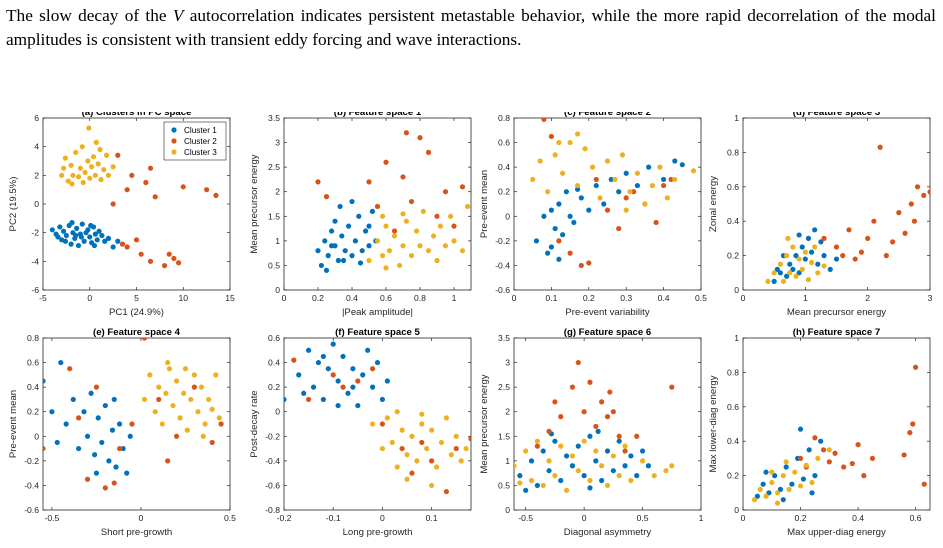  What do you see at coordinates (743, 518) in the screenshot?
I see `x-tick-label: 0` at bounding box center [743, 518].